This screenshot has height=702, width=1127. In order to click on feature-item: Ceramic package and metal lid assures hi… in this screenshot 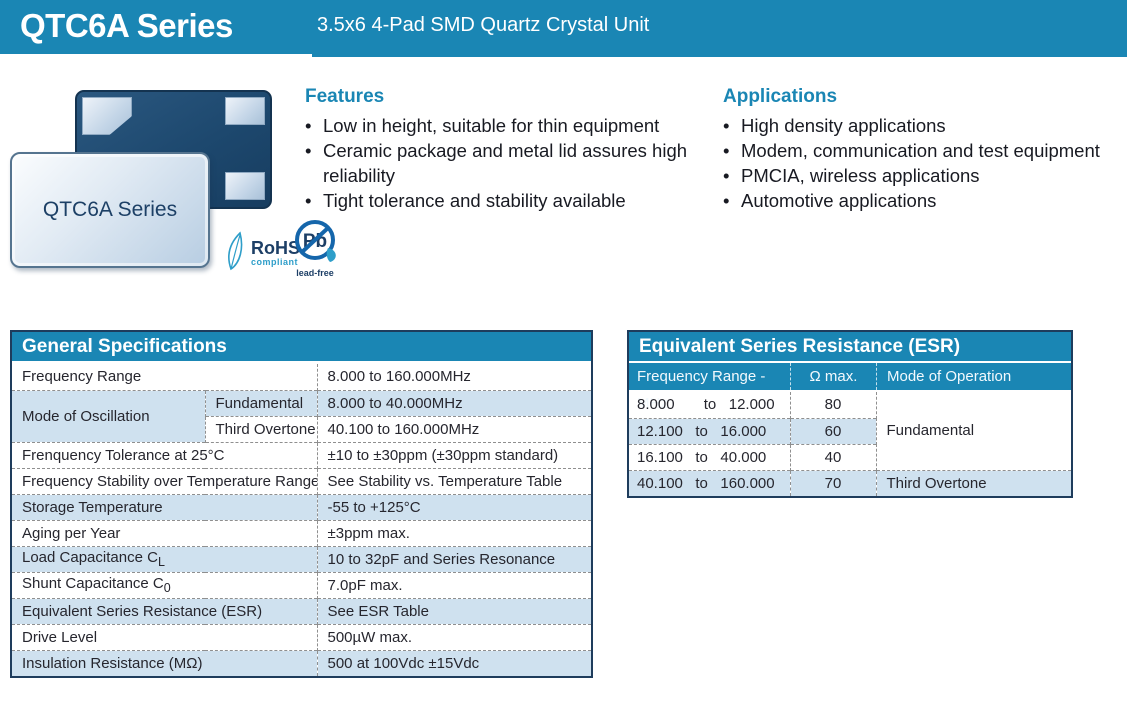, I will do `click(511, 163)`.